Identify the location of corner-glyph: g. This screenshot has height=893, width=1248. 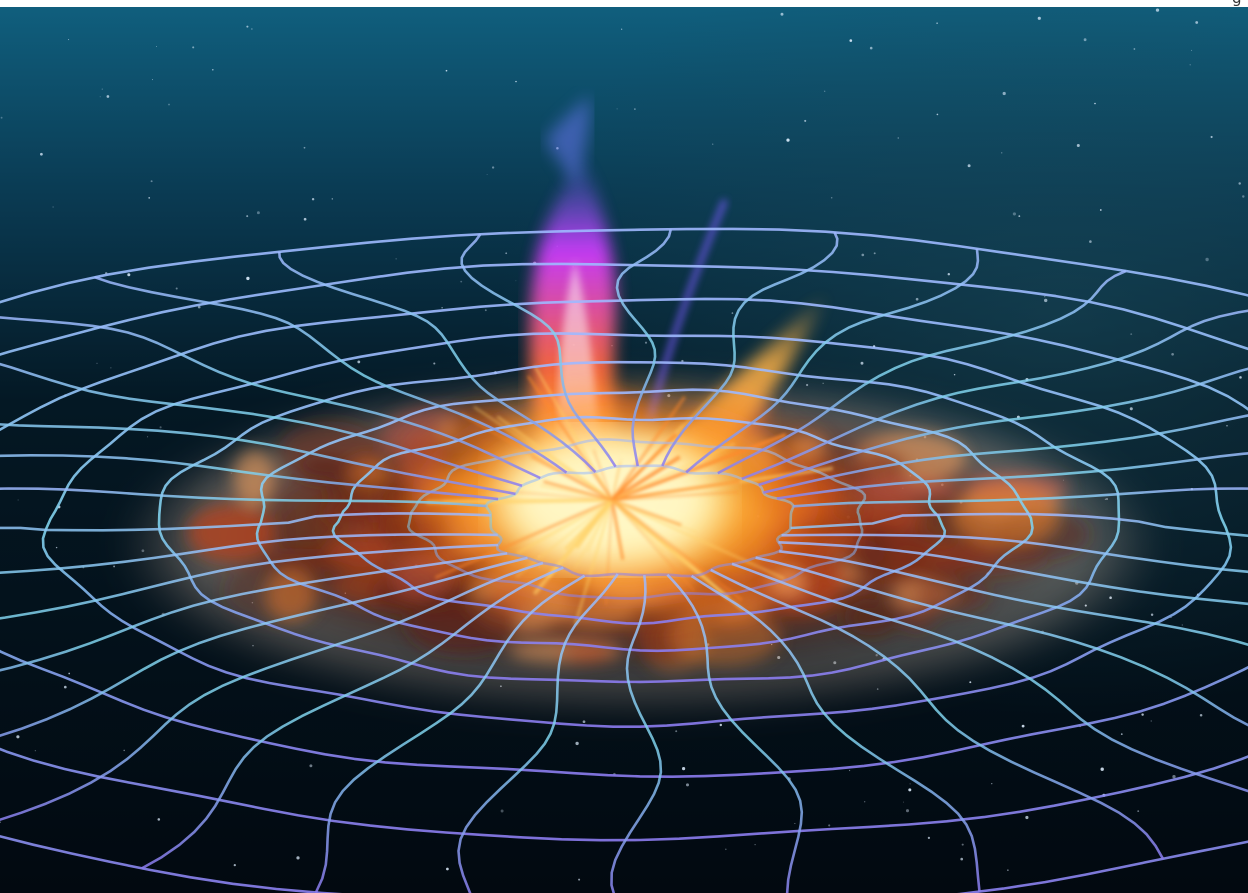
(1237, 3).